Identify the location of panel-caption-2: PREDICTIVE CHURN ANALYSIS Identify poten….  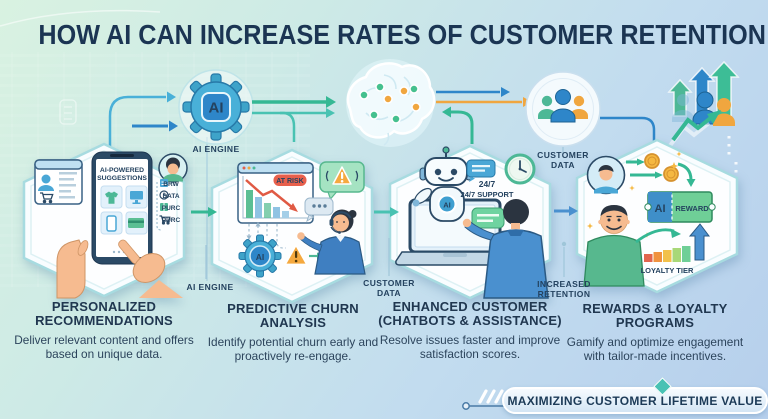
(293, 332).